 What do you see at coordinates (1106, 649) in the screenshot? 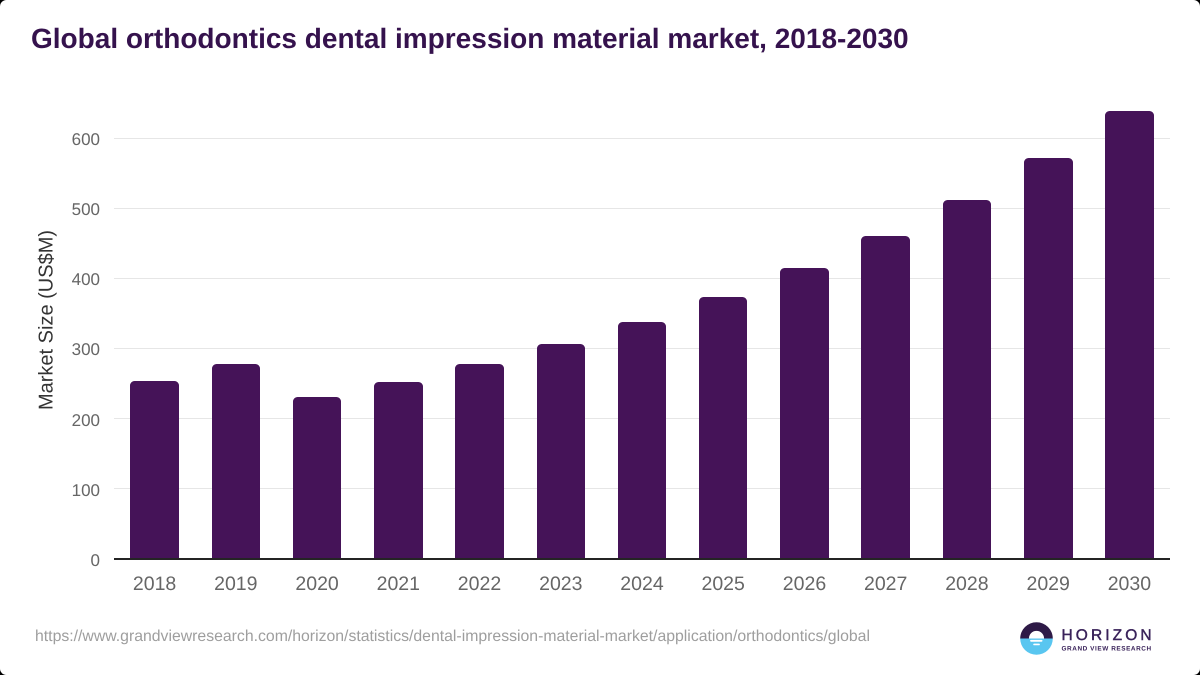
I see `svg-text: GRAND VIEW RESEARCH` at bounding box center [1106, 649].